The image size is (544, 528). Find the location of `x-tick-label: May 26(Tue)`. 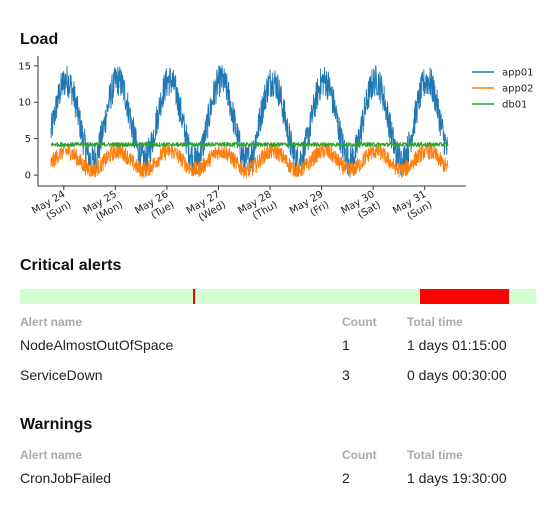

x-tick-label: May 26(Tue) is located at coordinates (154, 205).